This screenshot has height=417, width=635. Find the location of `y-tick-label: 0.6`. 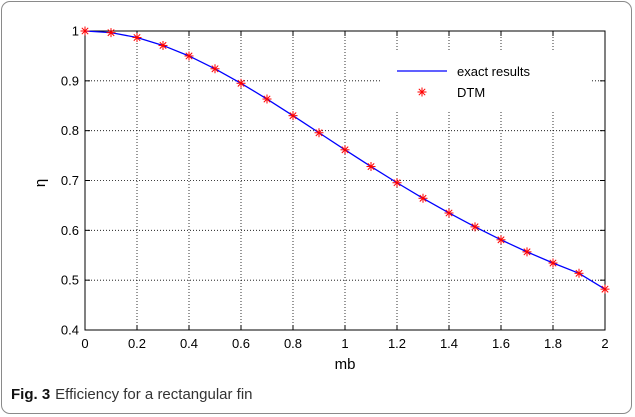

y-tick-label: 0.6 is located at coordinates (70, 230).